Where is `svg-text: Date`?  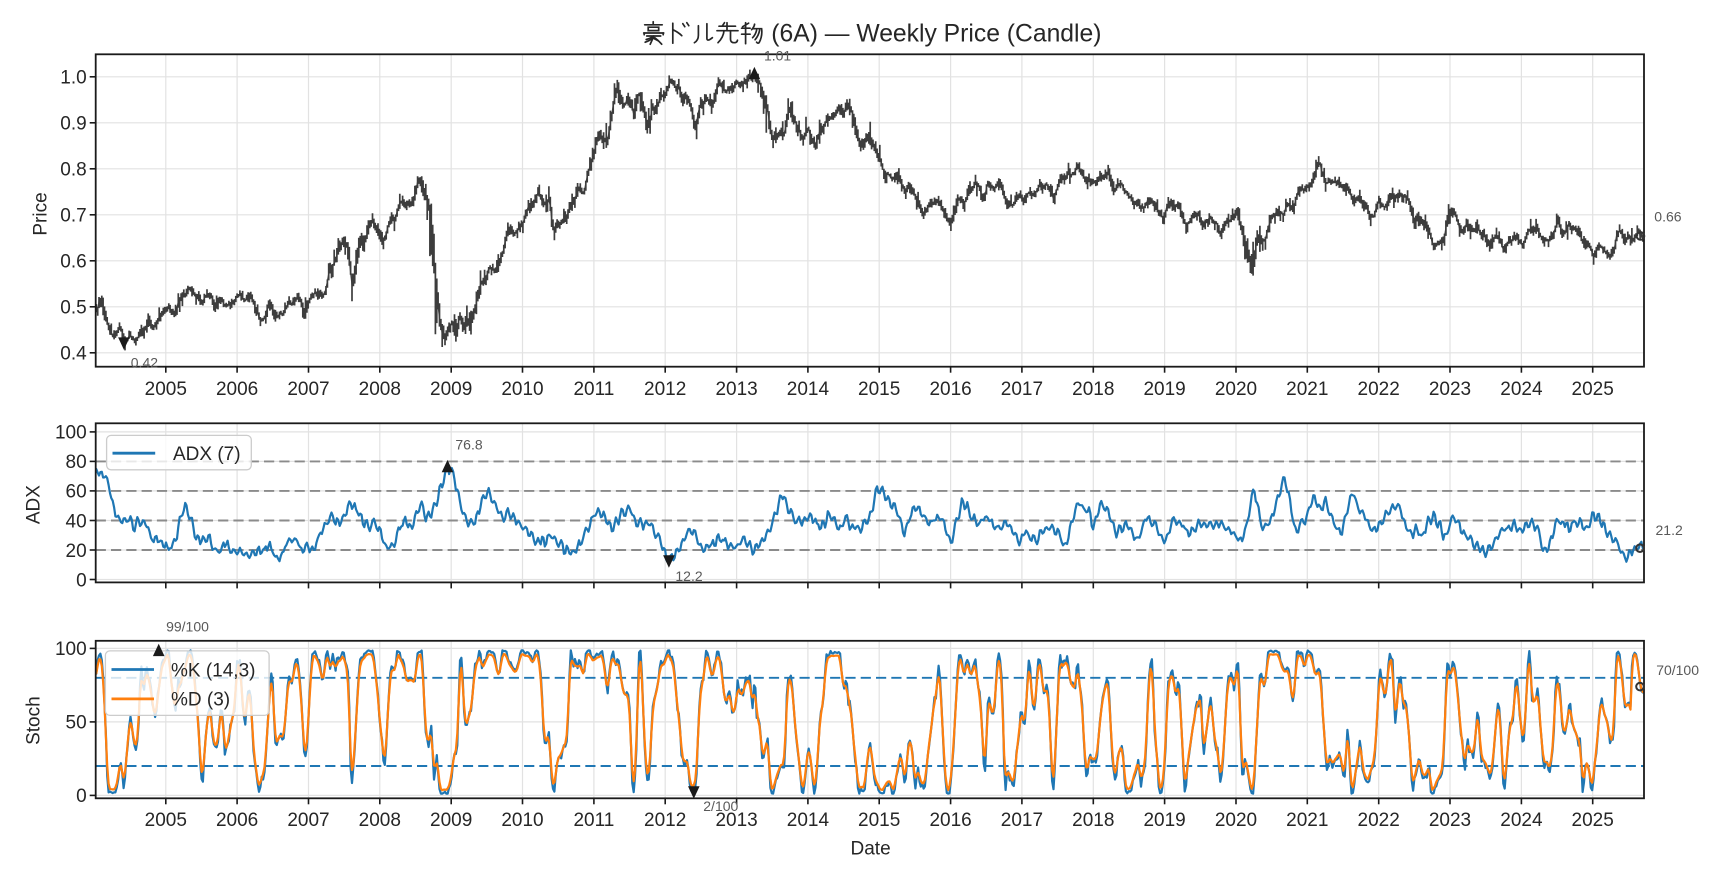 svg-text: Date is located at coordinates (871, 849).